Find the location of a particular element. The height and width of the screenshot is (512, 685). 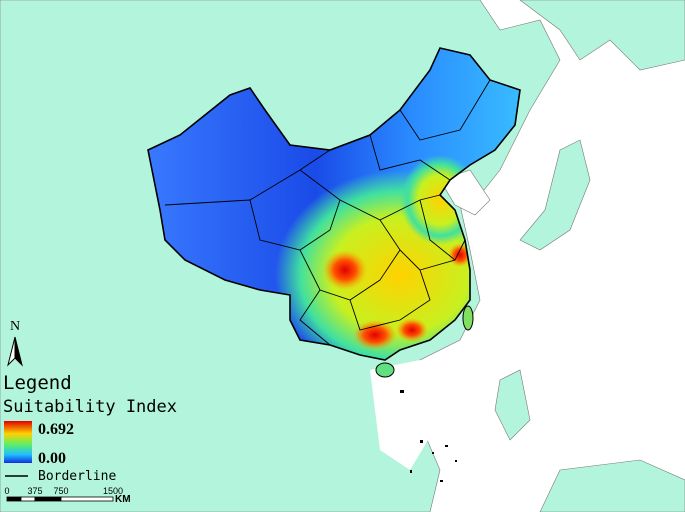

legend-subtitle: Suitability Index is located at coordinates (90, 407).